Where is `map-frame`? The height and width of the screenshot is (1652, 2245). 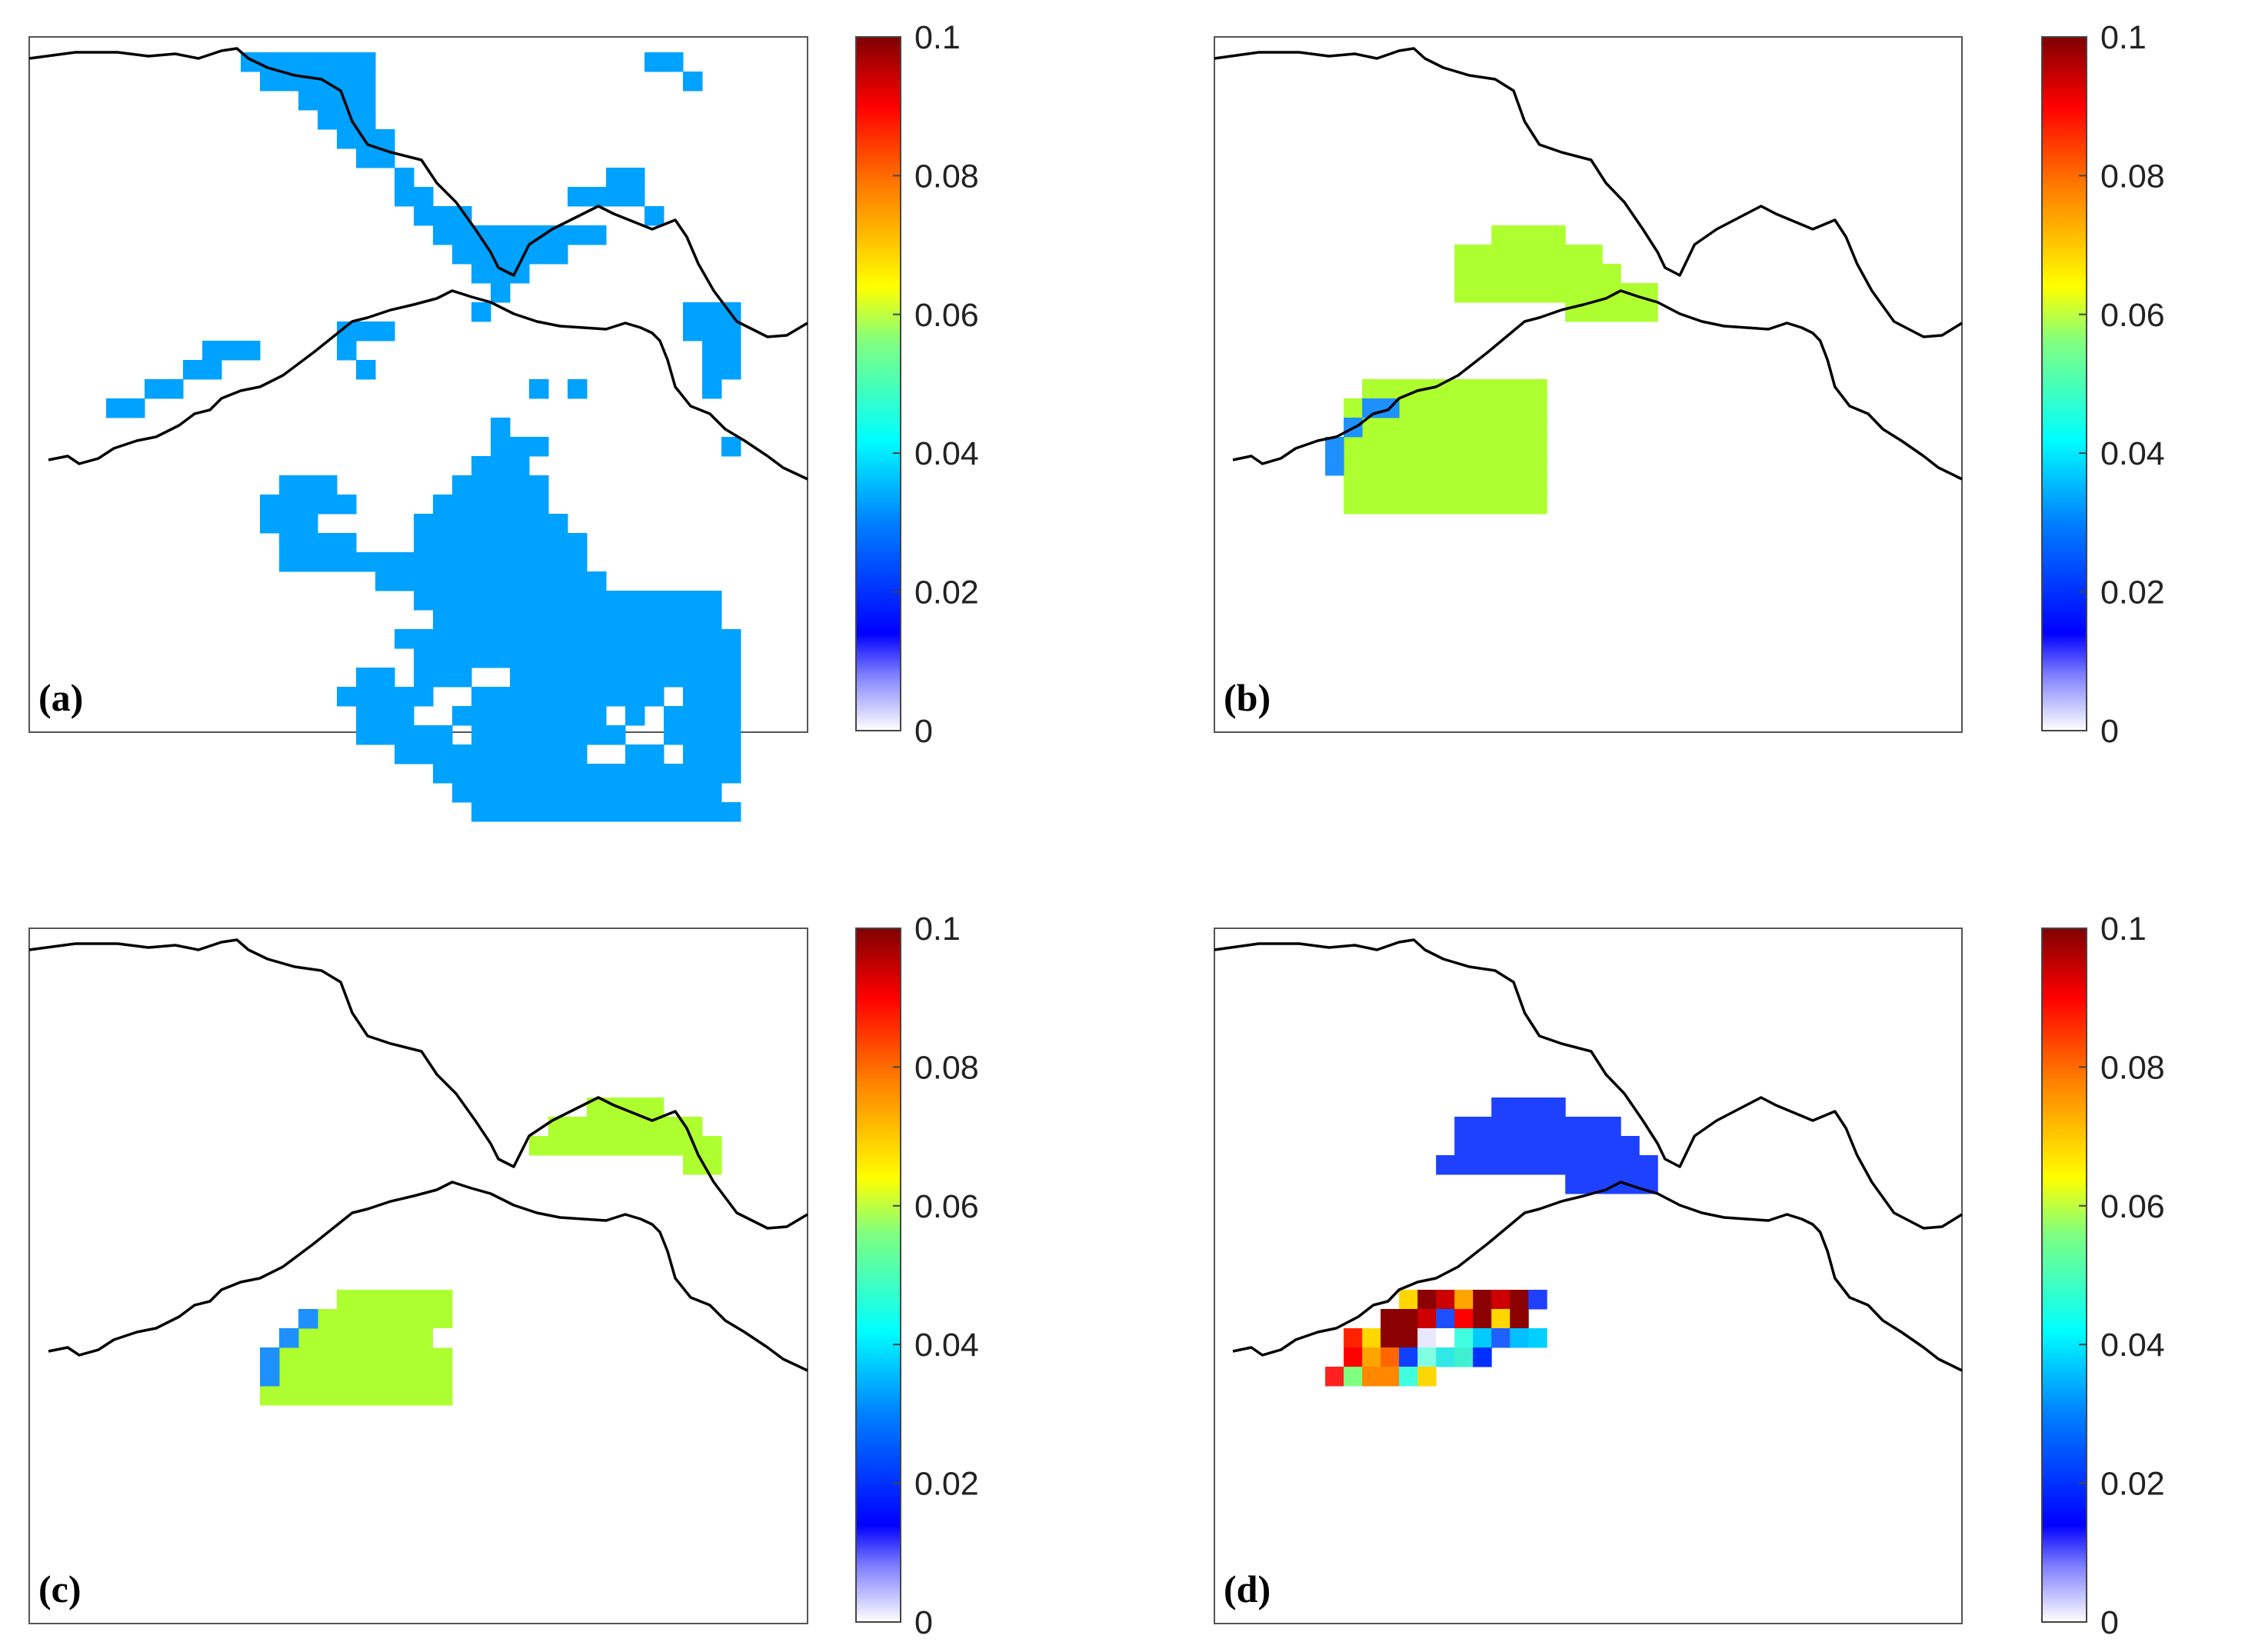
map-frame is located at coordinates (1588, 384).